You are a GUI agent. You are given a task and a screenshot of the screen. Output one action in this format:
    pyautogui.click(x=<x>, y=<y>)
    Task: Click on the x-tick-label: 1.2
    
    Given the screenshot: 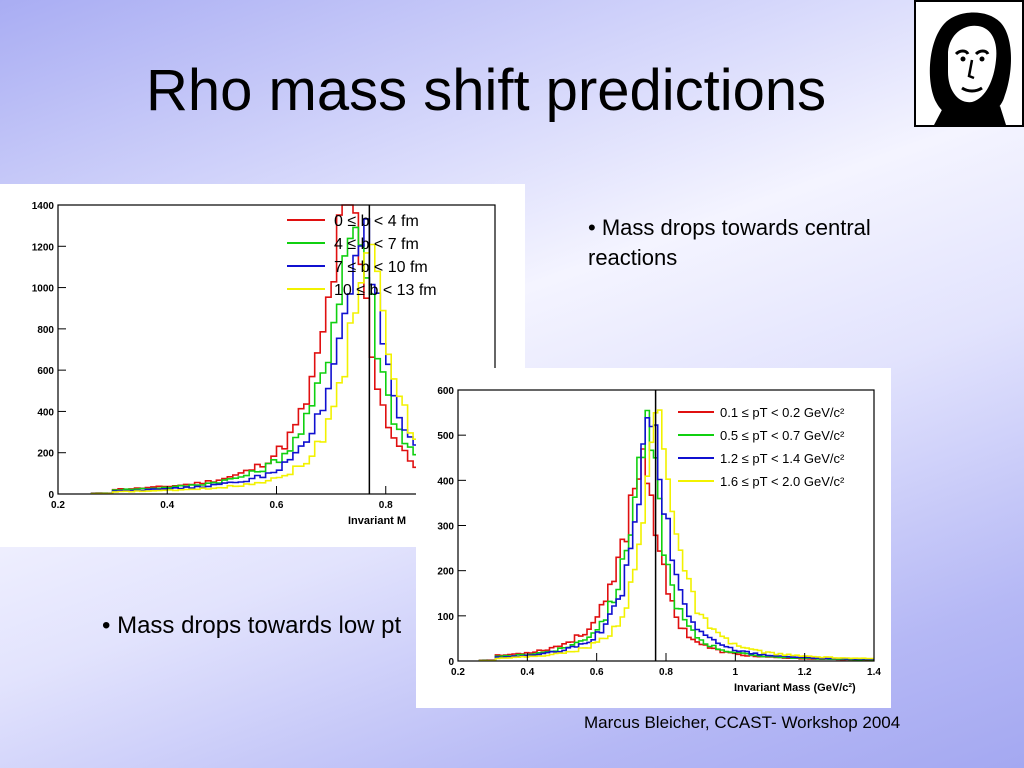 What is the action you would take?
    pyautogui.click(x=805, y=672)
    